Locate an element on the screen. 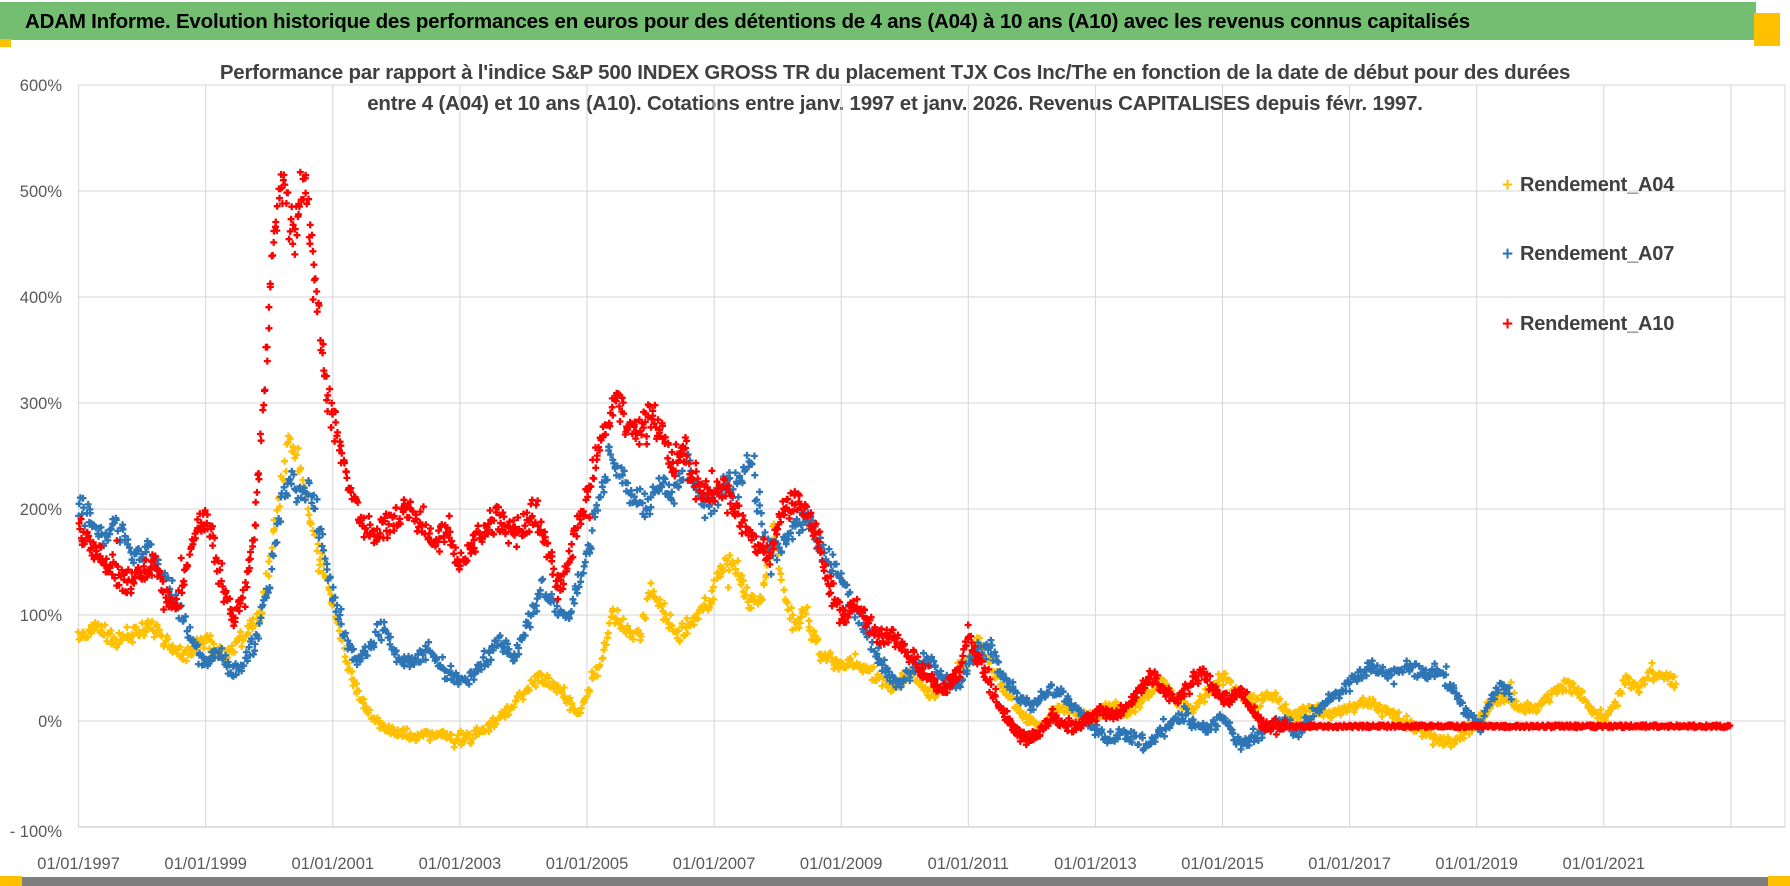  svg-text: 600% is located at coordinates (41, 86).